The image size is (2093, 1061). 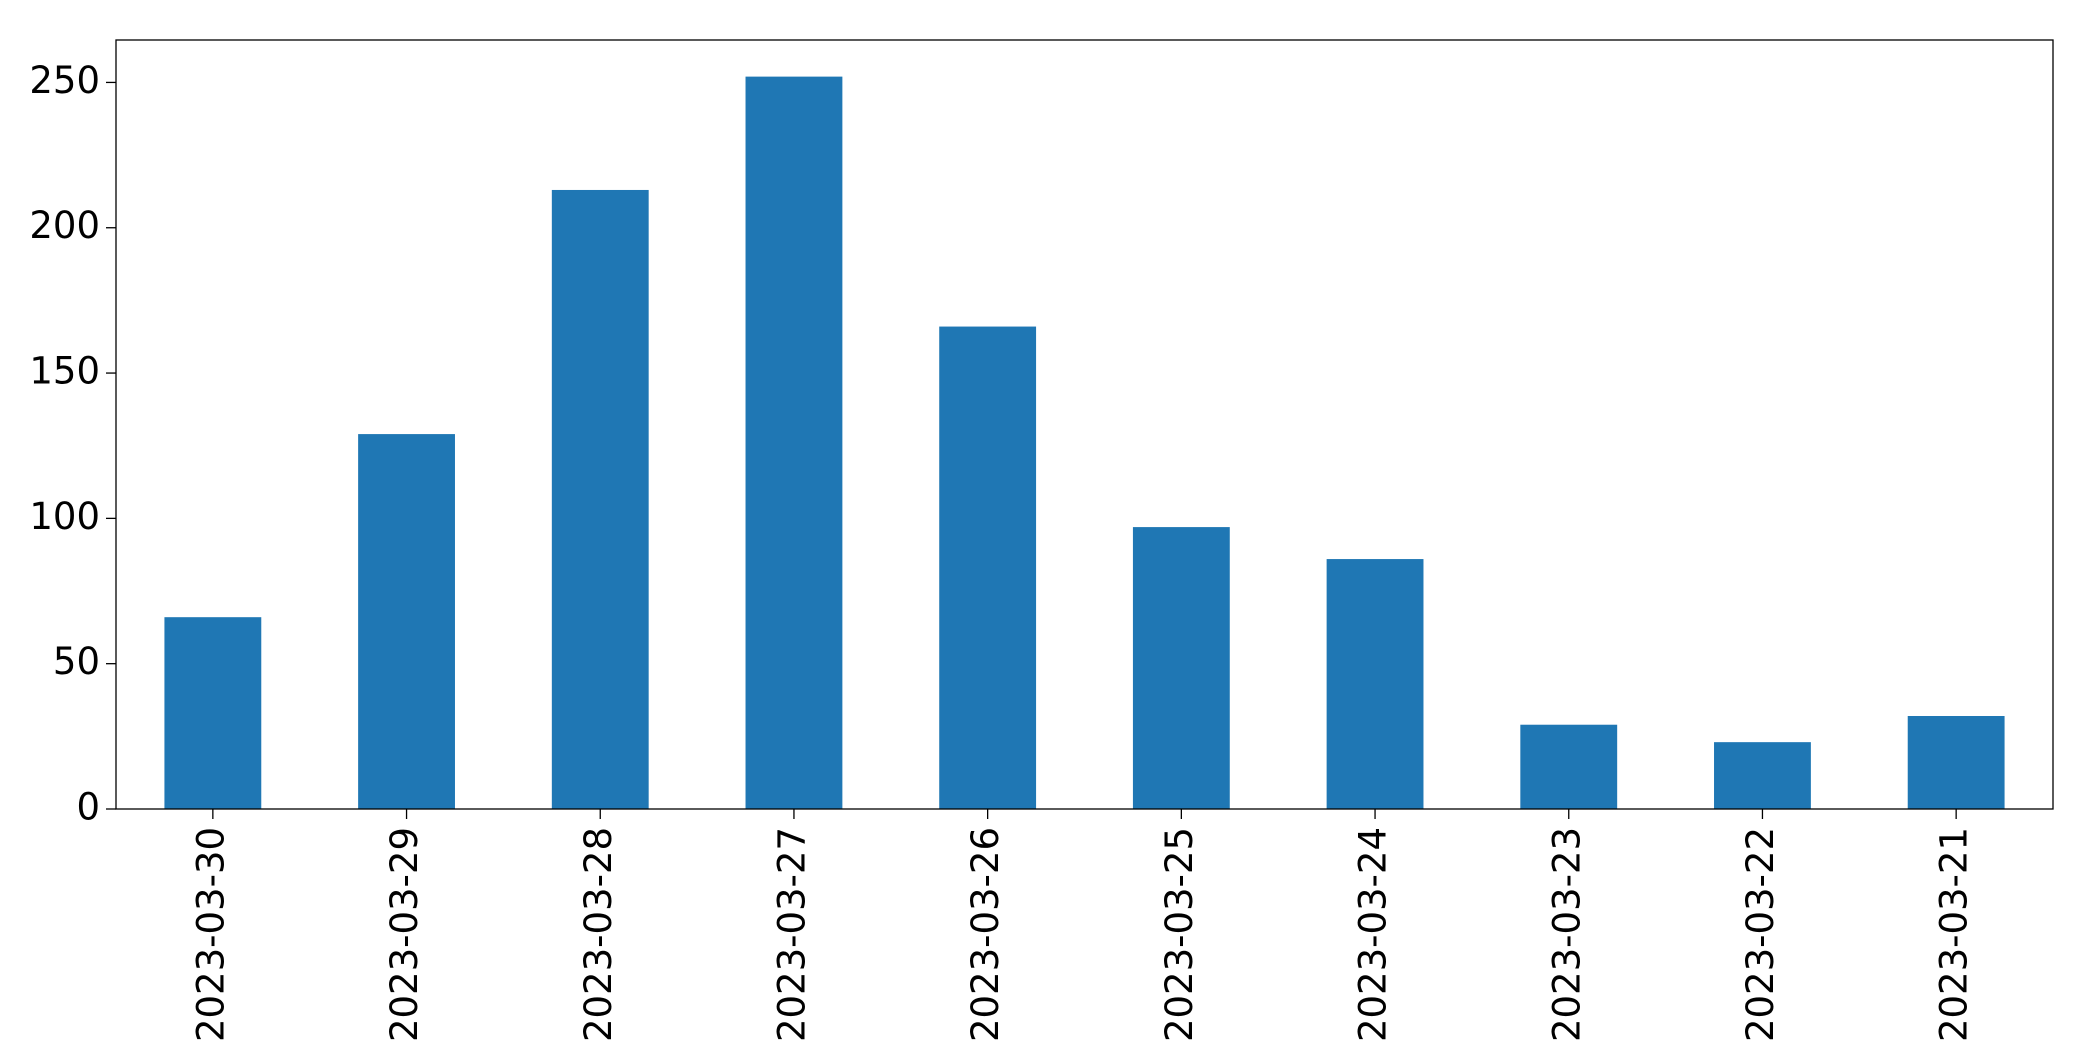 I want to click on x-tick-label: 2023-03-24, so click(x=1373, y=934).